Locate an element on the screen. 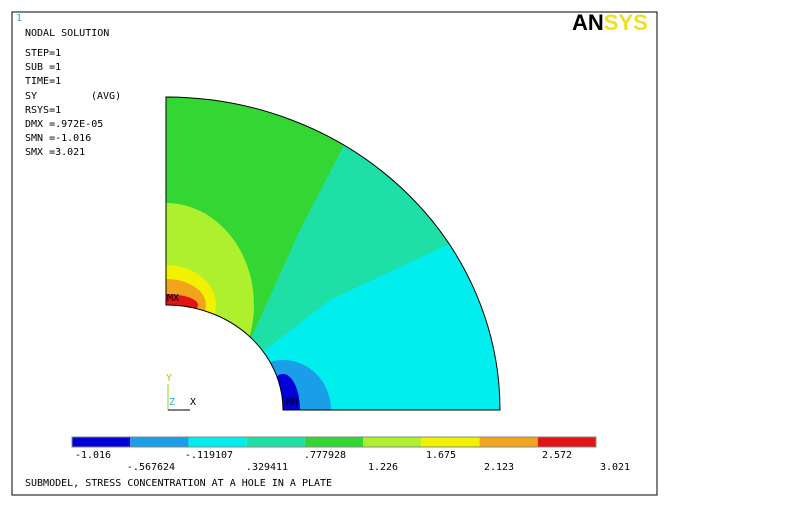 The width and height of the screenshot is (800, 507). logo-an: AN is located at coordinates (588, 22).